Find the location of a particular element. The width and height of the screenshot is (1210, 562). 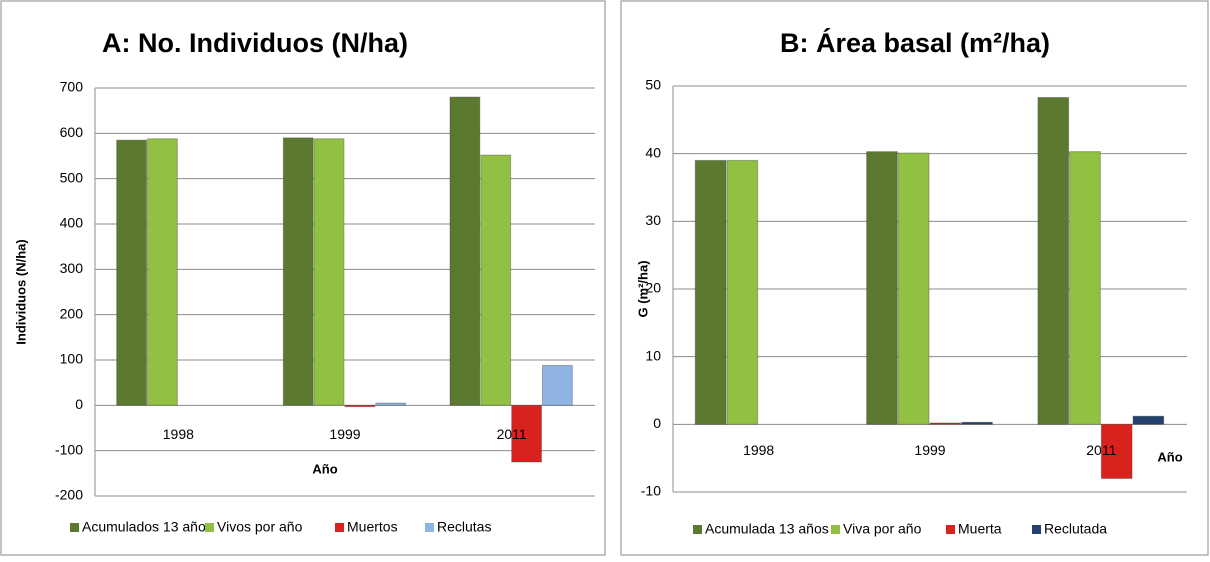

y-axis-label: G (m²/ha) is located at coordinates (642, 288).